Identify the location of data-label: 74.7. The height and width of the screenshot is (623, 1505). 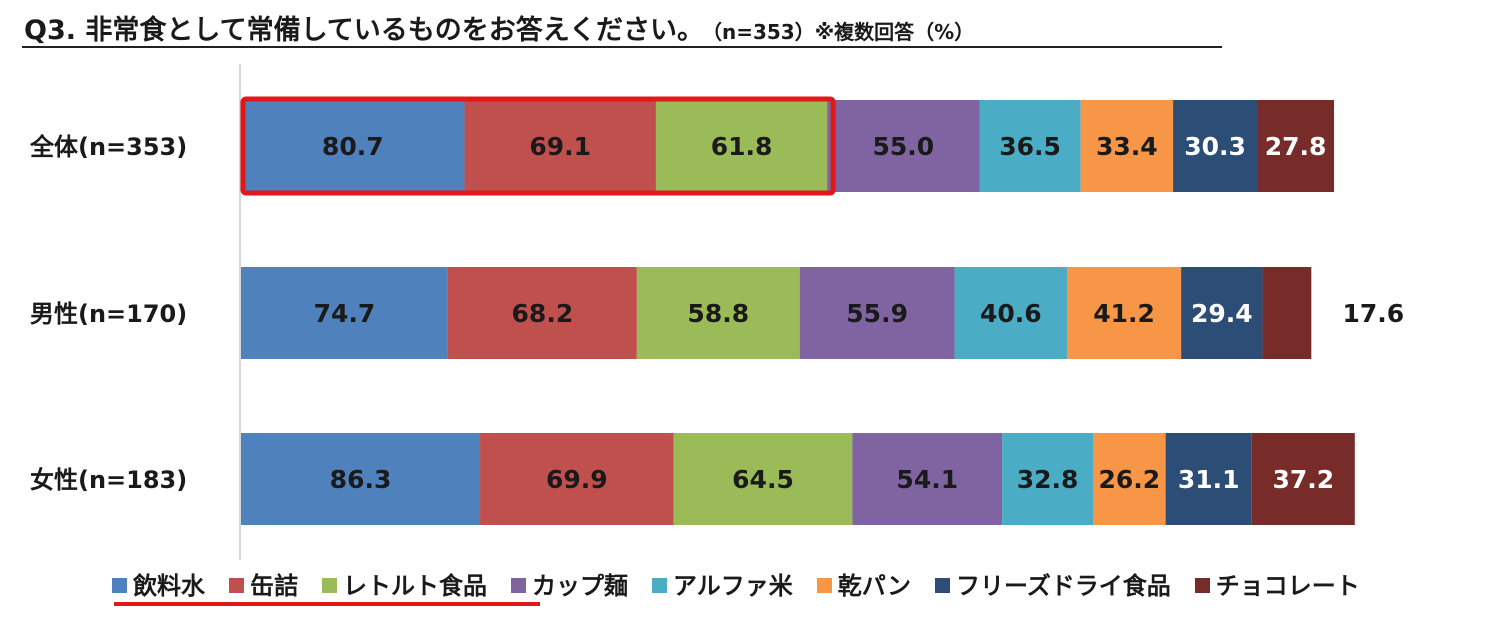
(345, 313).